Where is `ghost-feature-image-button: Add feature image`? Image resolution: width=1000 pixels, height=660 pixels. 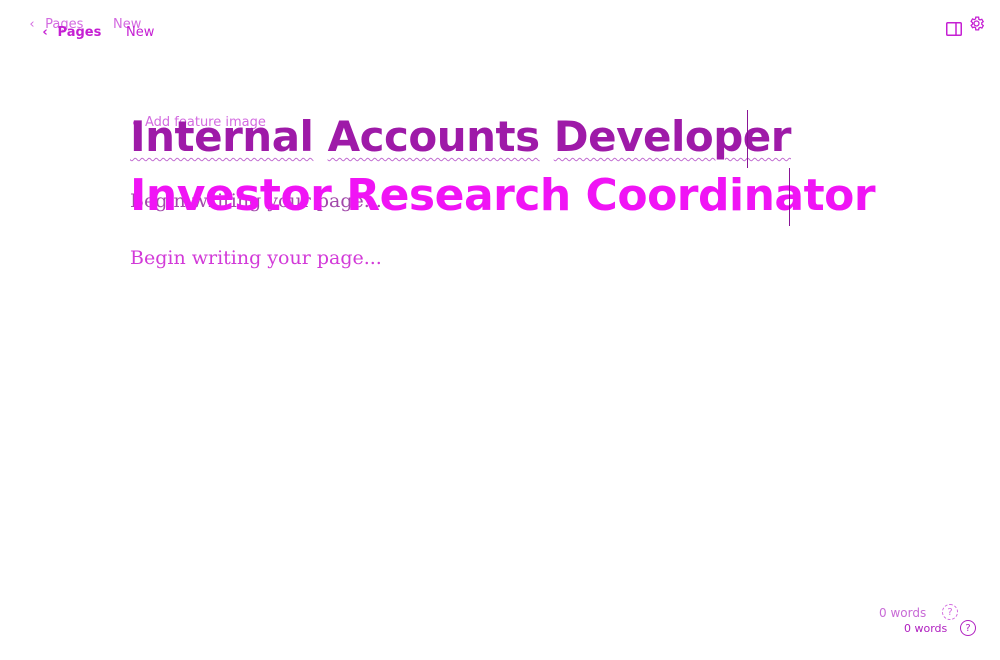
ghost-feature-image-button: Add feature image is located at coordinates (199, 122).